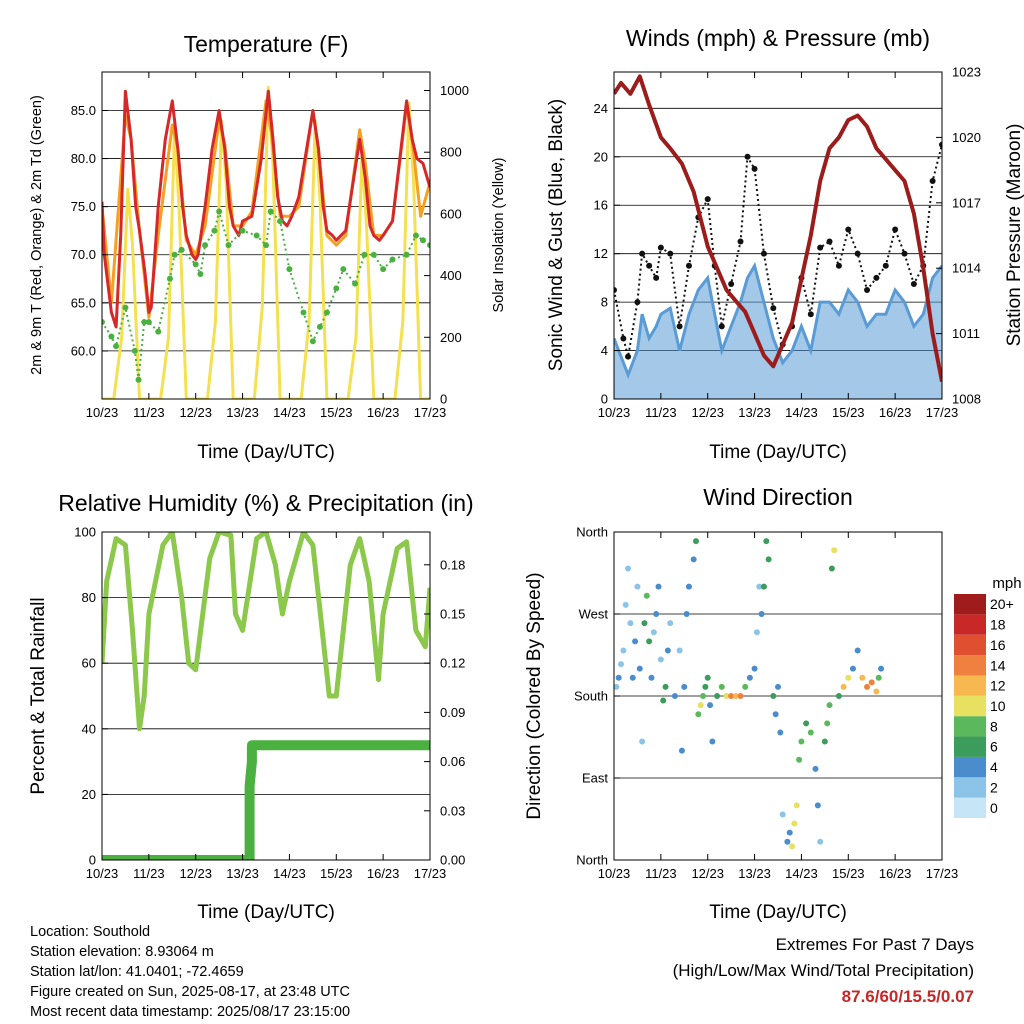  Describe the element at coordinates (266, 800) in the screenshot. I see `humidity-series-1-line` at that location.